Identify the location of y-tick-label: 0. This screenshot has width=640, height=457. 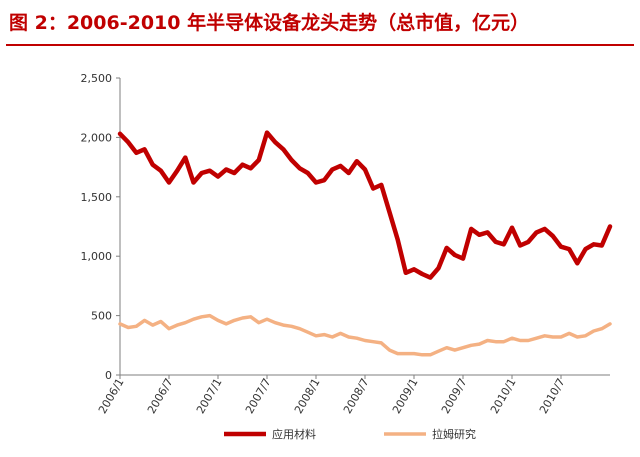
(108, 375).